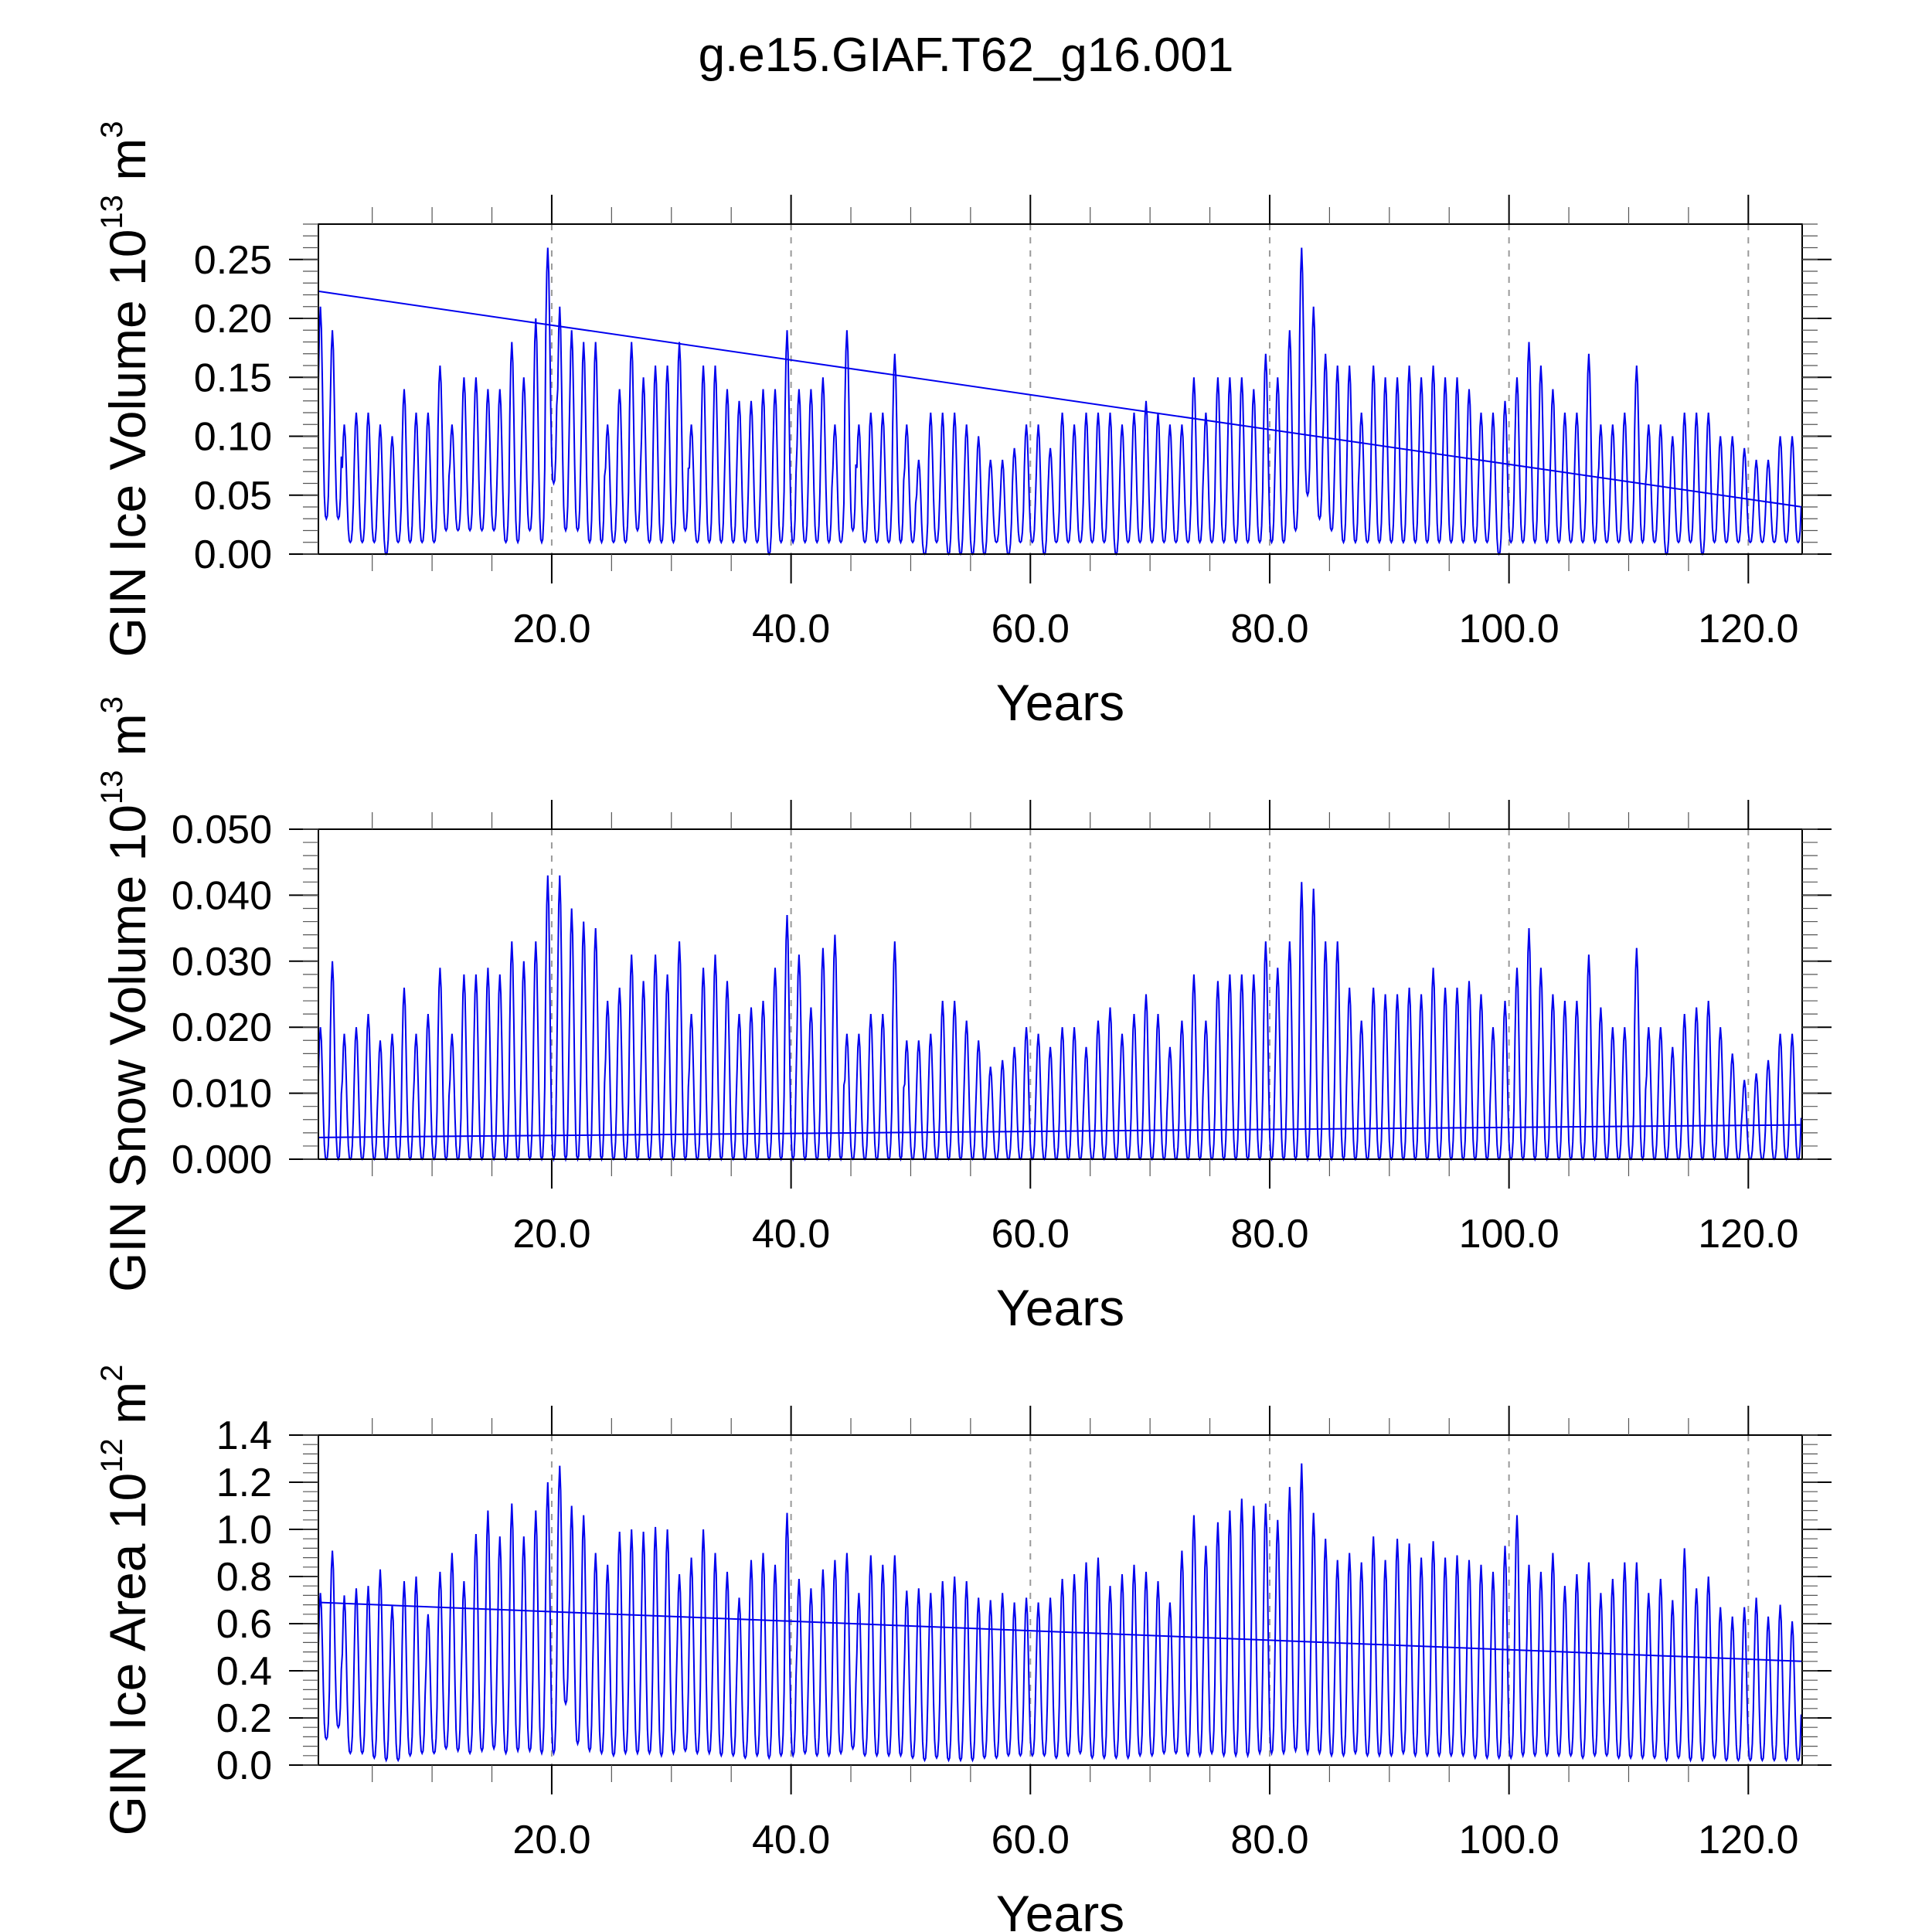  What do you see at coordinates (222, 896) in the screenshot?
I see `y-tick-label: 0.040` at bounding box center [222, 896].